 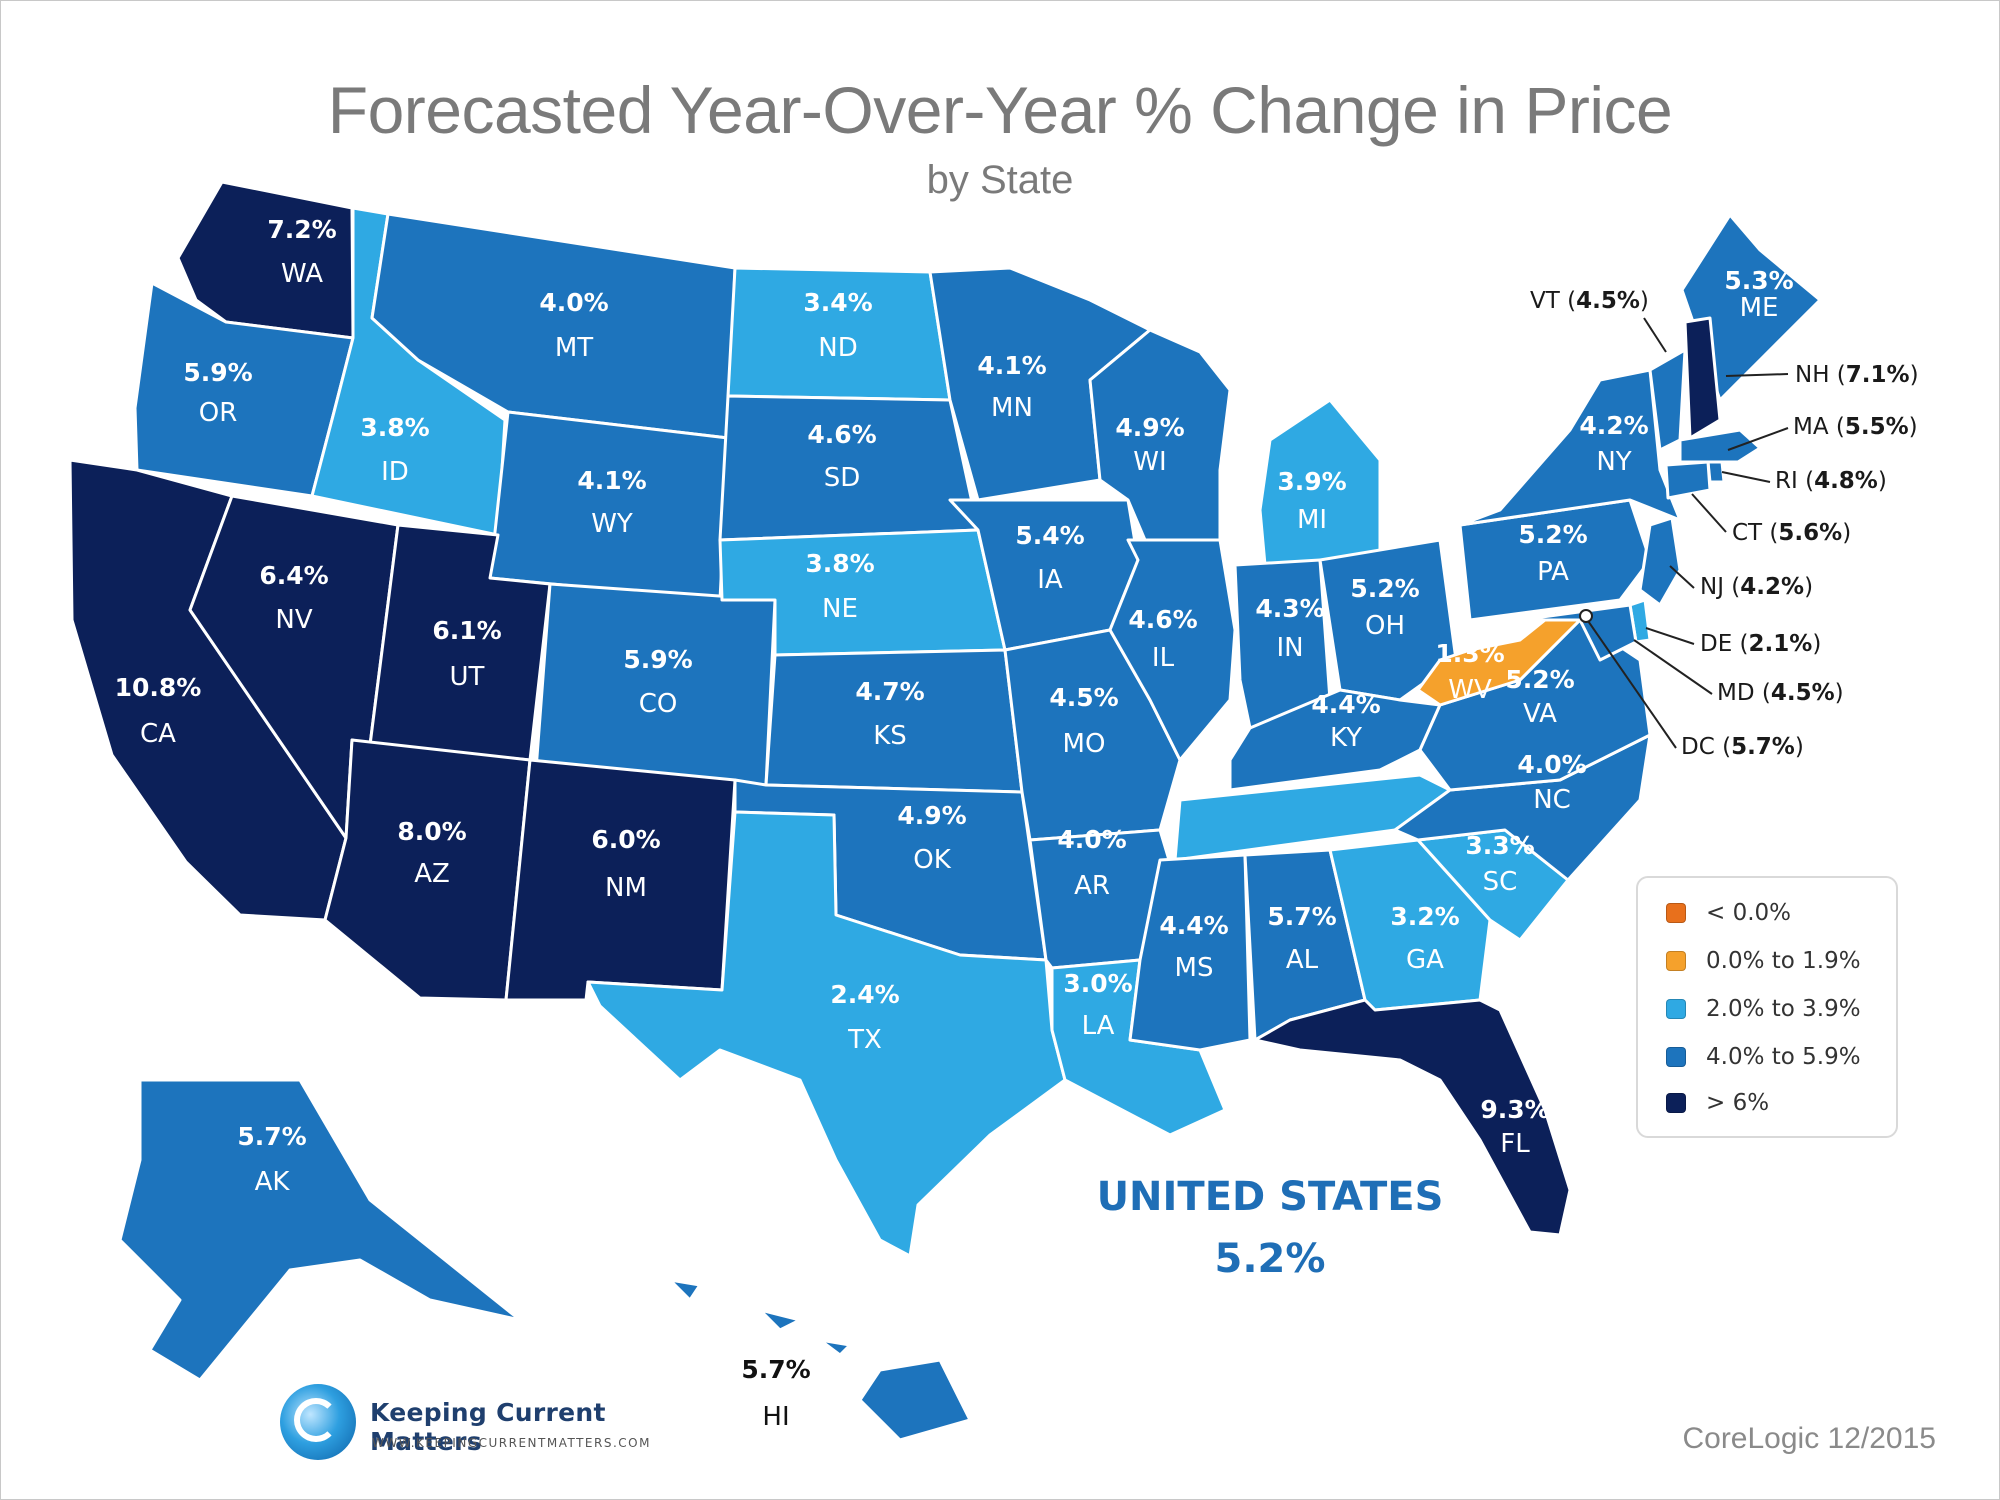 I want to click on state-code-label: NV, so click(x=293, y=620).